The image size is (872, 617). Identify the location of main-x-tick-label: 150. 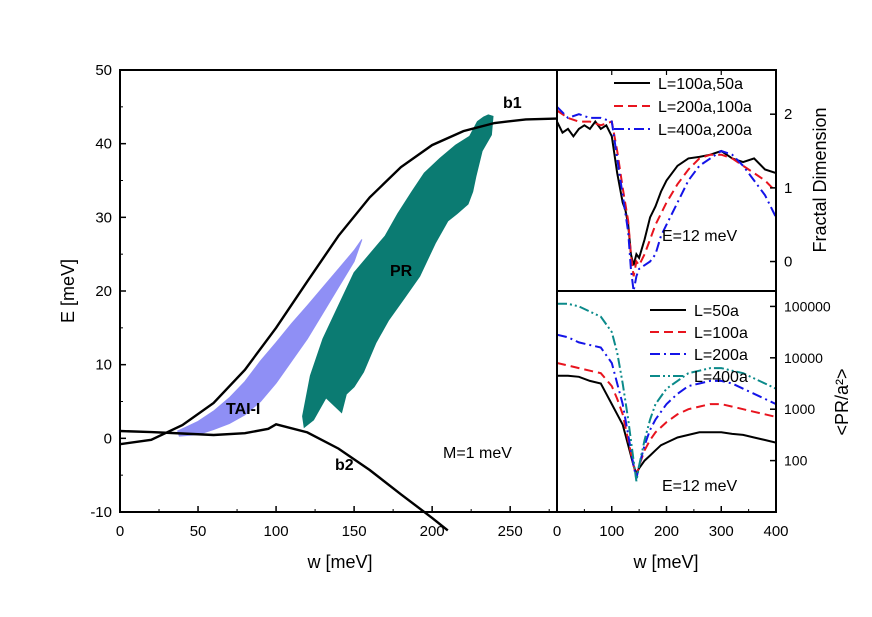
(354, 531).